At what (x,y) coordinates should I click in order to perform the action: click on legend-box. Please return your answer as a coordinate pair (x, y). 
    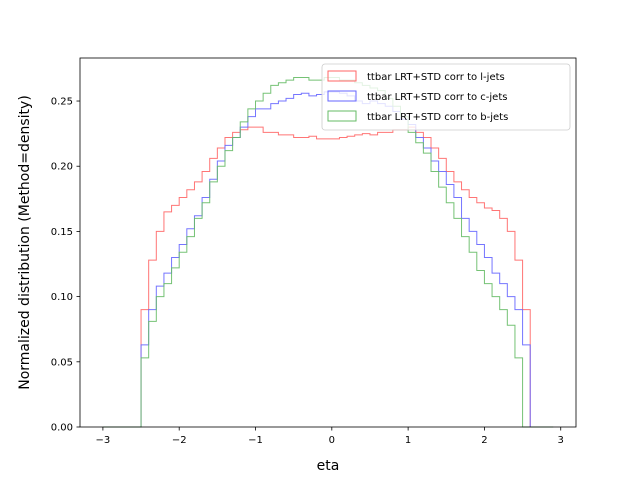
    Looking at the image, I should click on (446, 97).